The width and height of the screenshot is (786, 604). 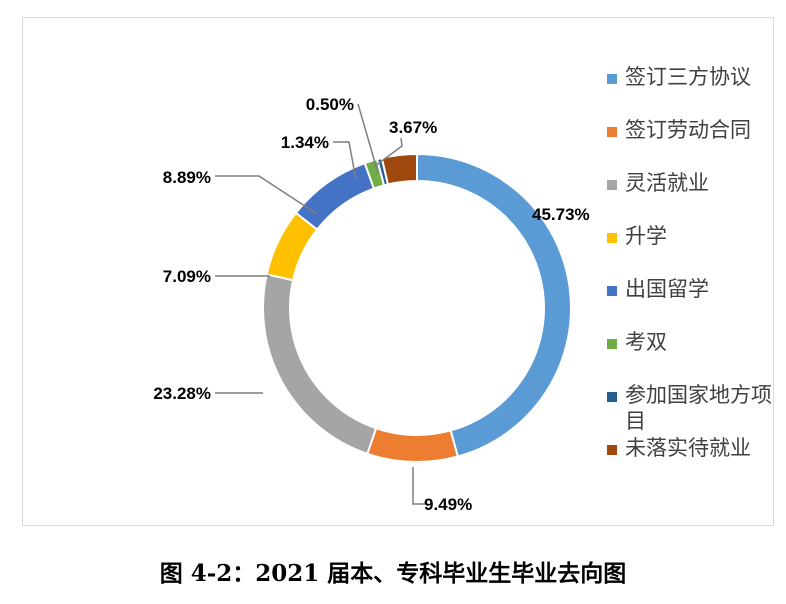 I want to click on legend-label-2: 签订劳动合同, so click(x=688, y=130).